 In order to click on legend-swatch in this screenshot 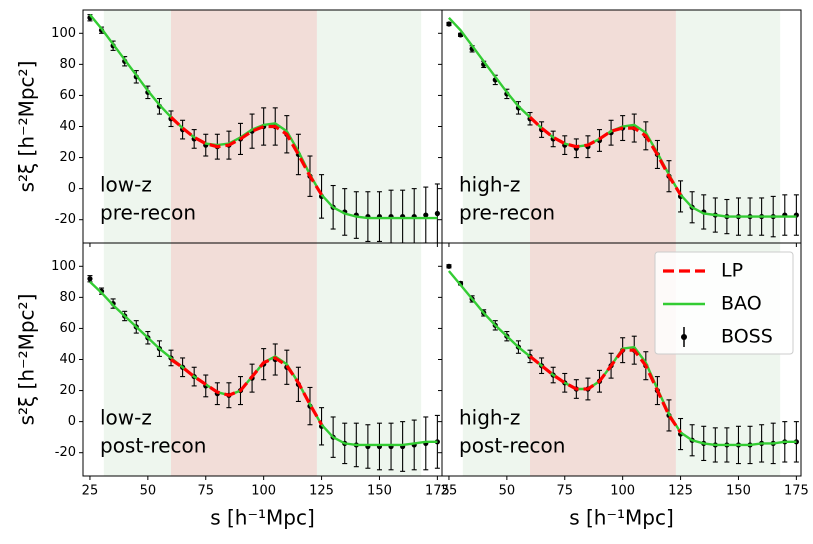, I will do `click(684, 337)`.